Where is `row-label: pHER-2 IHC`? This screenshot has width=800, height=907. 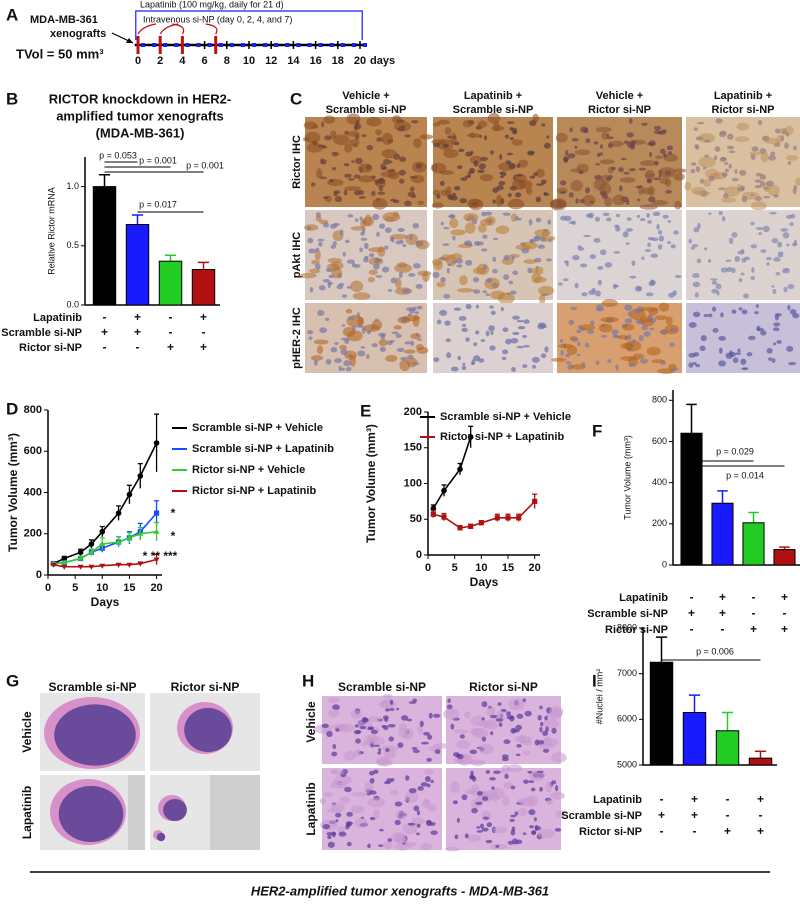 row-label: pHER-2 IHC is located at coordinates (297, 338).